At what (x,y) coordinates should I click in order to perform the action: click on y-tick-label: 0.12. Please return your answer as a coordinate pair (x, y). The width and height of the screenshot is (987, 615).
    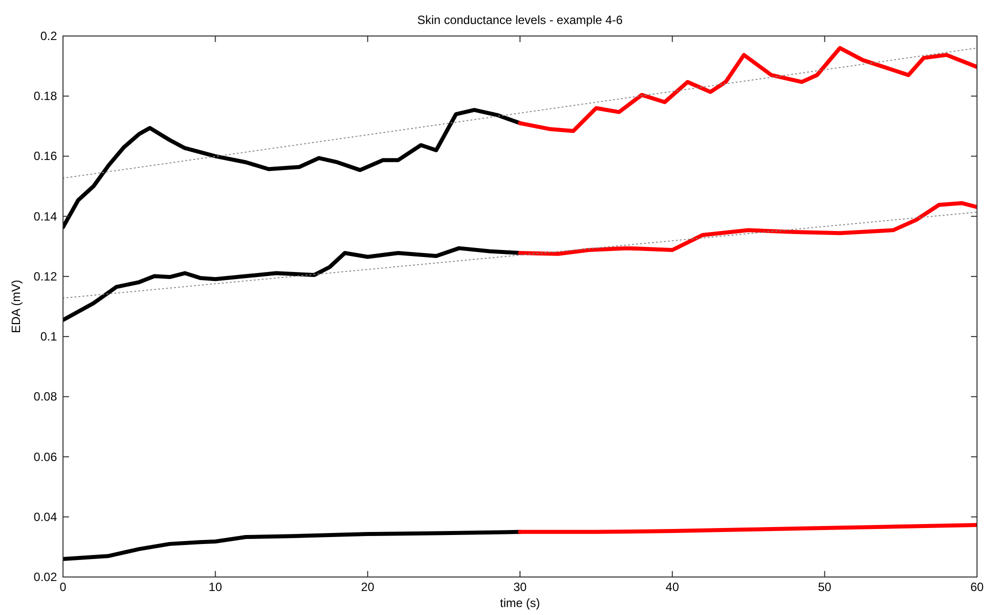
    Looking at the image, I should click on (46, 276).